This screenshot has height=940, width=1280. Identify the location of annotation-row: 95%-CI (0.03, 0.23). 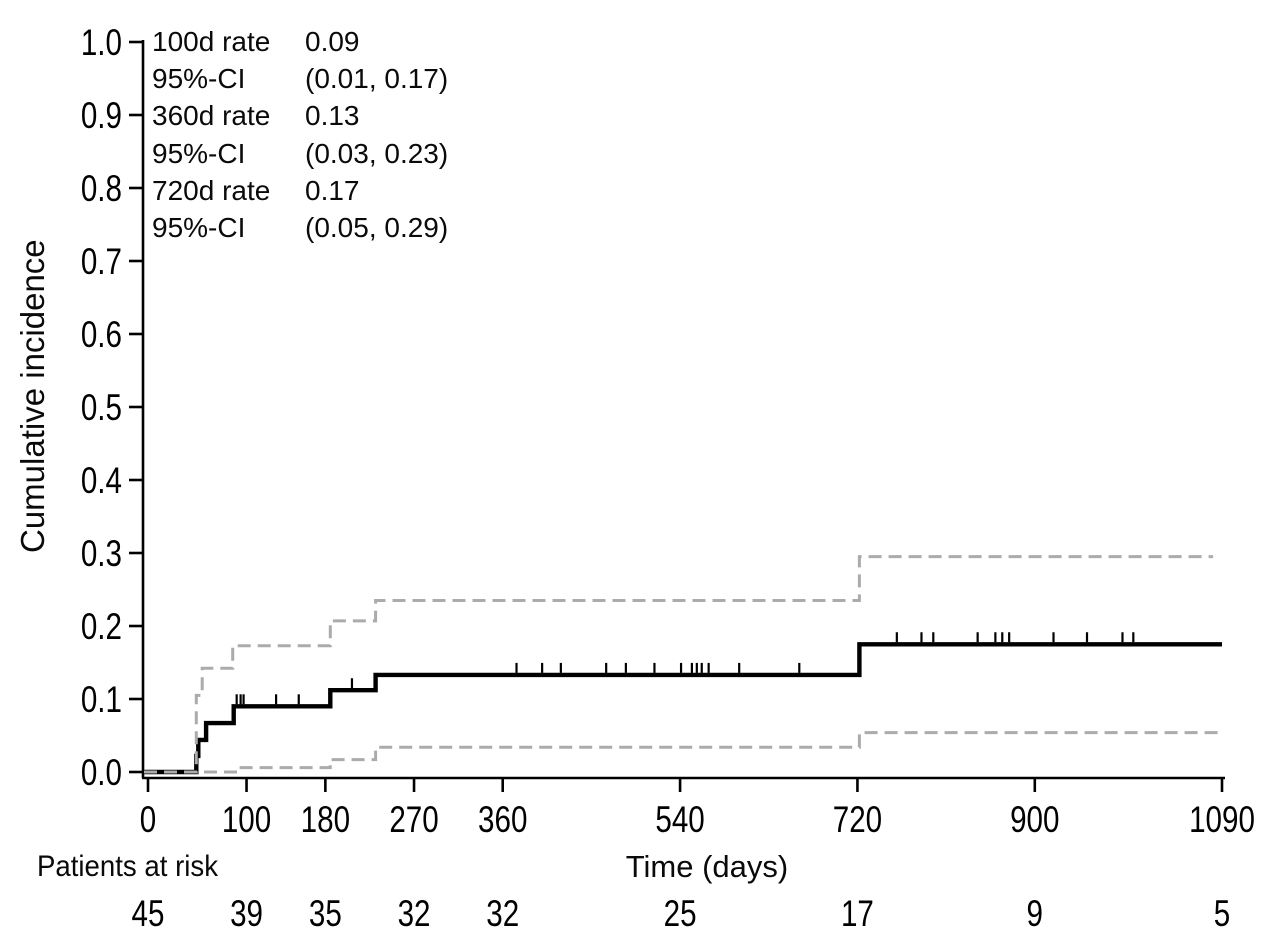
(300, 153).